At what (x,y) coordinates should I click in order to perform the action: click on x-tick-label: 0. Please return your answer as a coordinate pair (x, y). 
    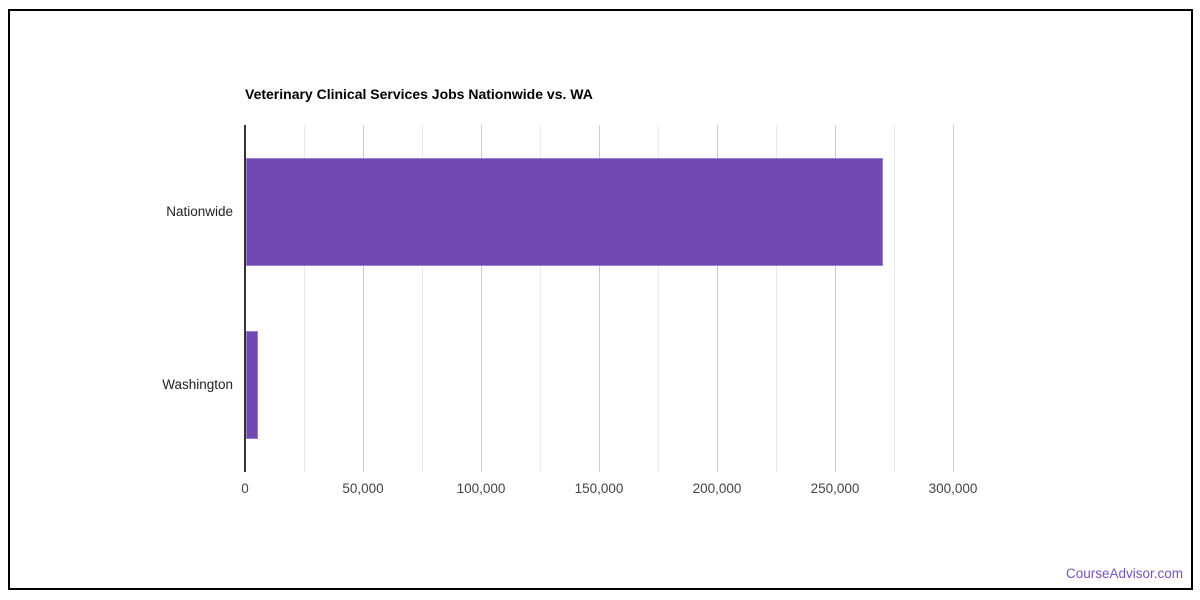
    Looking at the image, I should click on (245, 488).